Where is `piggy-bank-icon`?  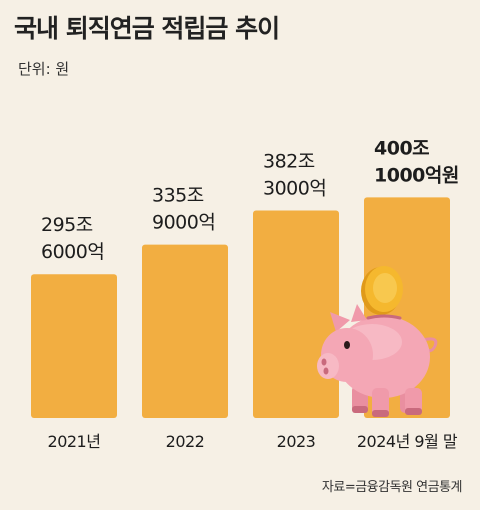 piggy-bank-icon is located at coordinates (377, 341).